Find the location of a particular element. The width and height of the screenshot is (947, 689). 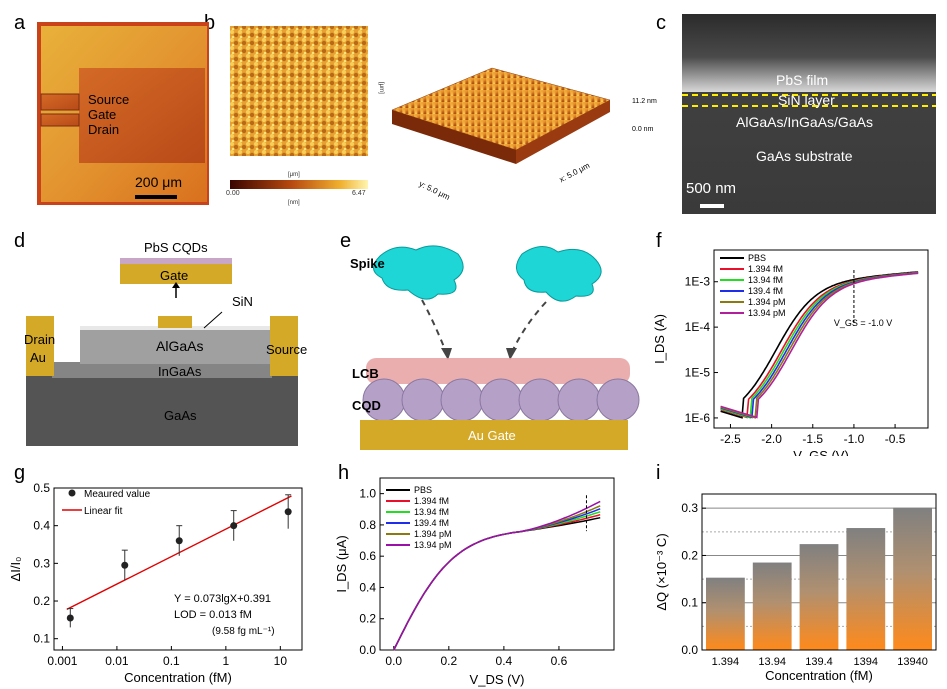

y-tick-label: 0.1 is located at coordinates (689, 603).